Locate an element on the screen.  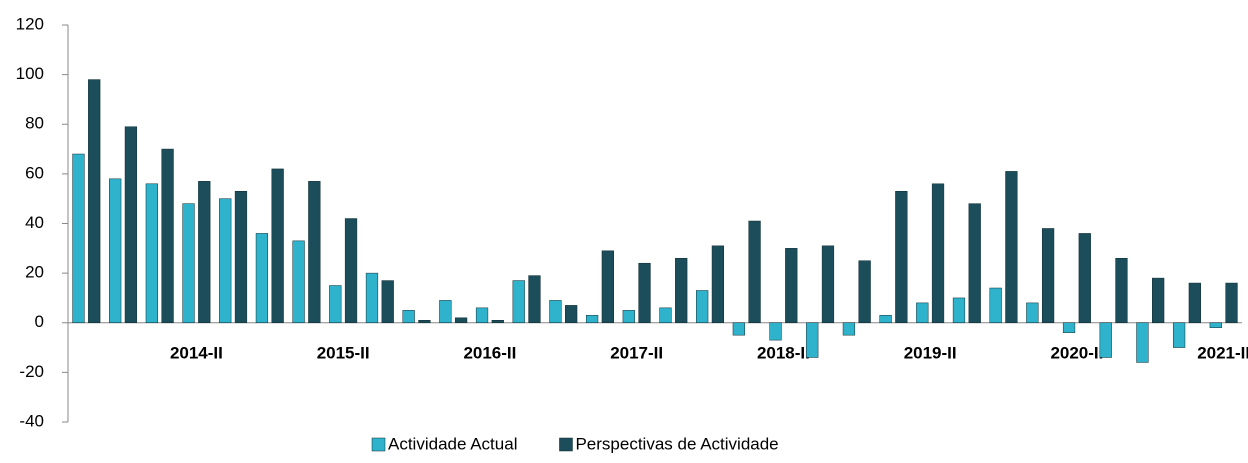
x-tick-label: 2018-II is located at coordinates (783, 352).